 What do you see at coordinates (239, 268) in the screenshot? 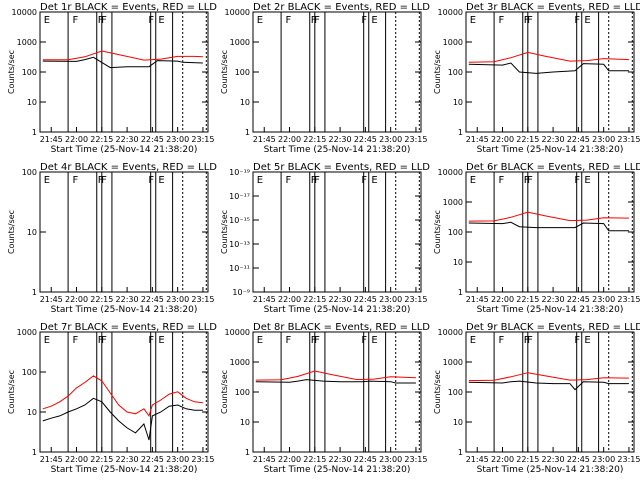
I see `y-tick-label: 10⁻¹¹` at bounding box center [239, 268].